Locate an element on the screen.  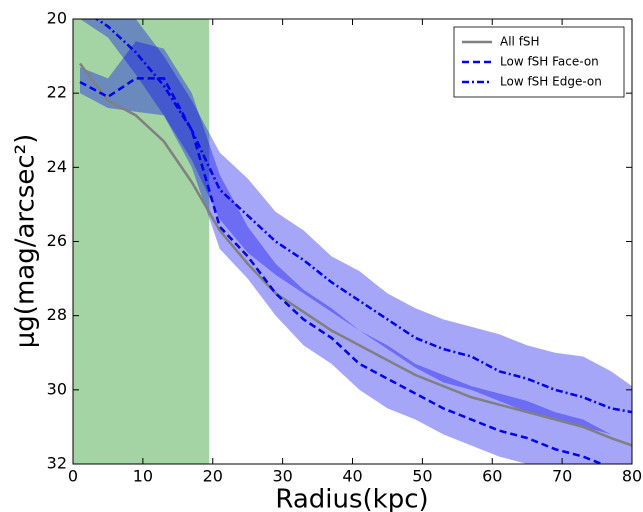
y-axis-label: μg(mag/arcsec²) is located at coordinates (26, 241).